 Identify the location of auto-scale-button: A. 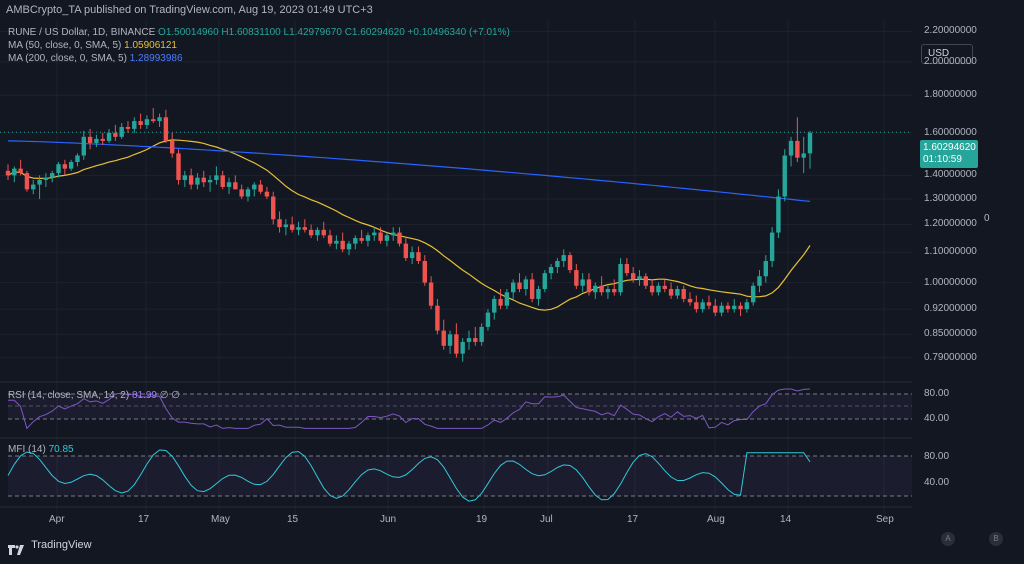
(948, 539).